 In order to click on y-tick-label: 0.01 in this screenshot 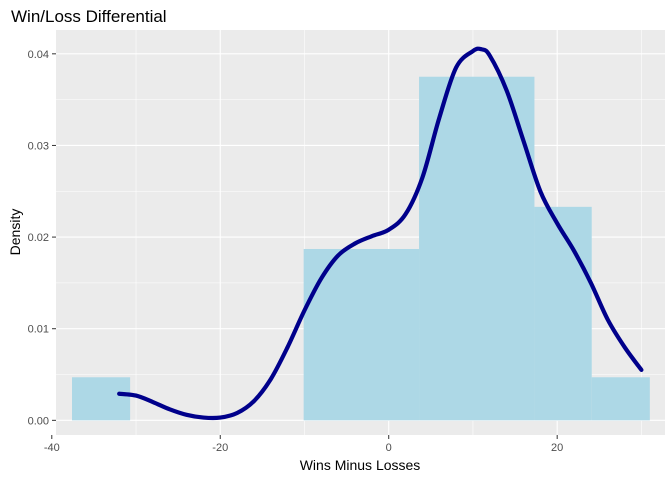, I will do `click(38, 330)`.